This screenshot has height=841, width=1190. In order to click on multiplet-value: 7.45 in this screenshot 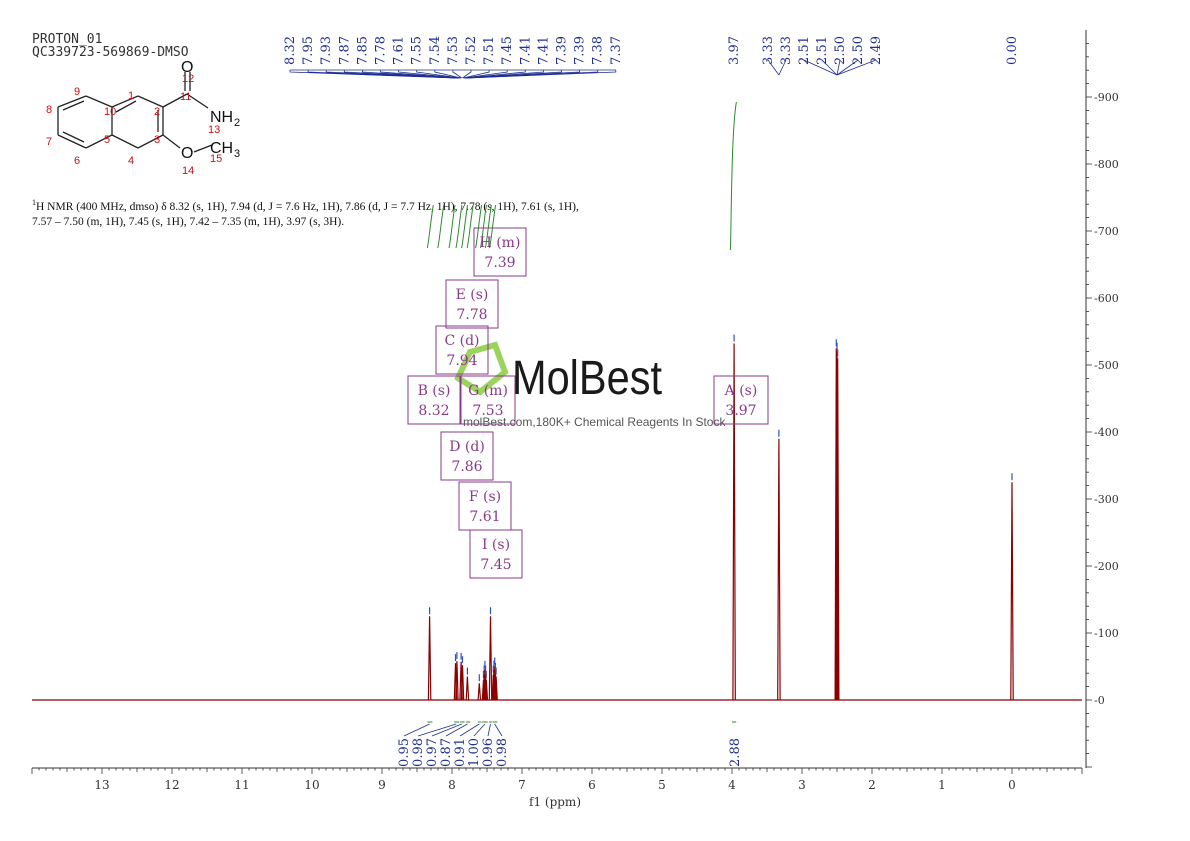, I will do `click(495, 565)`.